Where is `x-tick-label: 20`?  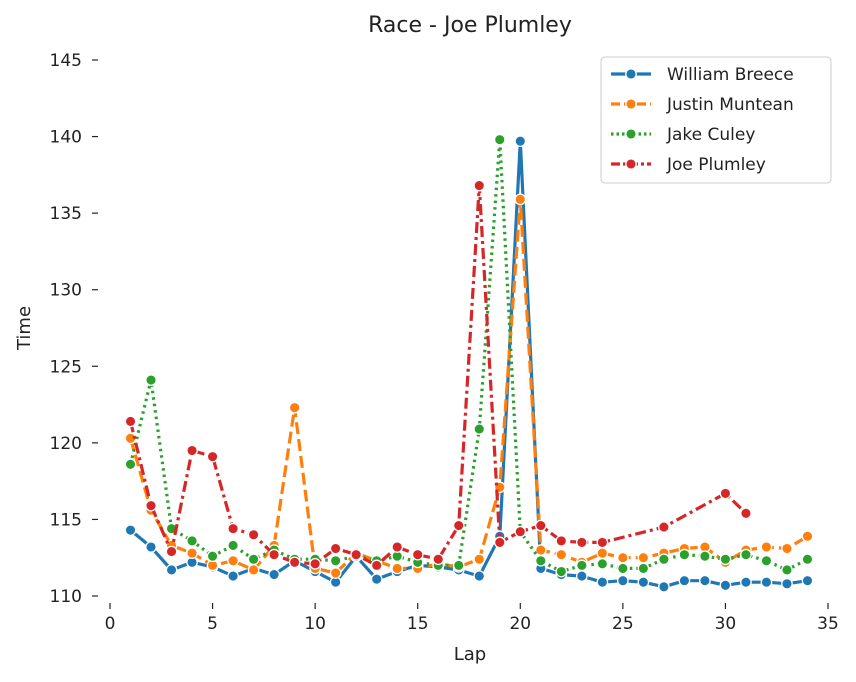
x-tick-label: 20 is located at coordinates (520, 624).